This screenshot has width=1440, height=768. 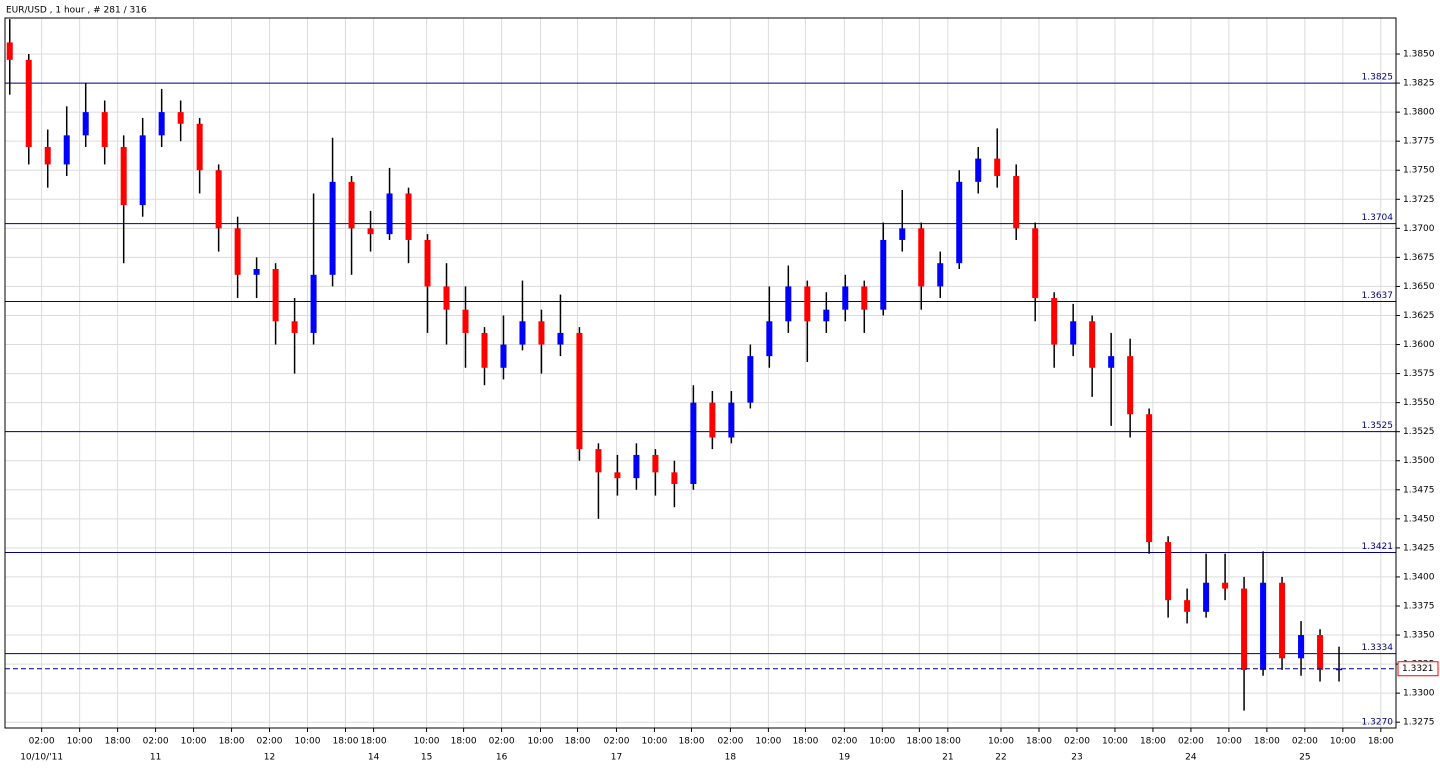 I want to click on date-label: 14, so click(x=374, y=758).